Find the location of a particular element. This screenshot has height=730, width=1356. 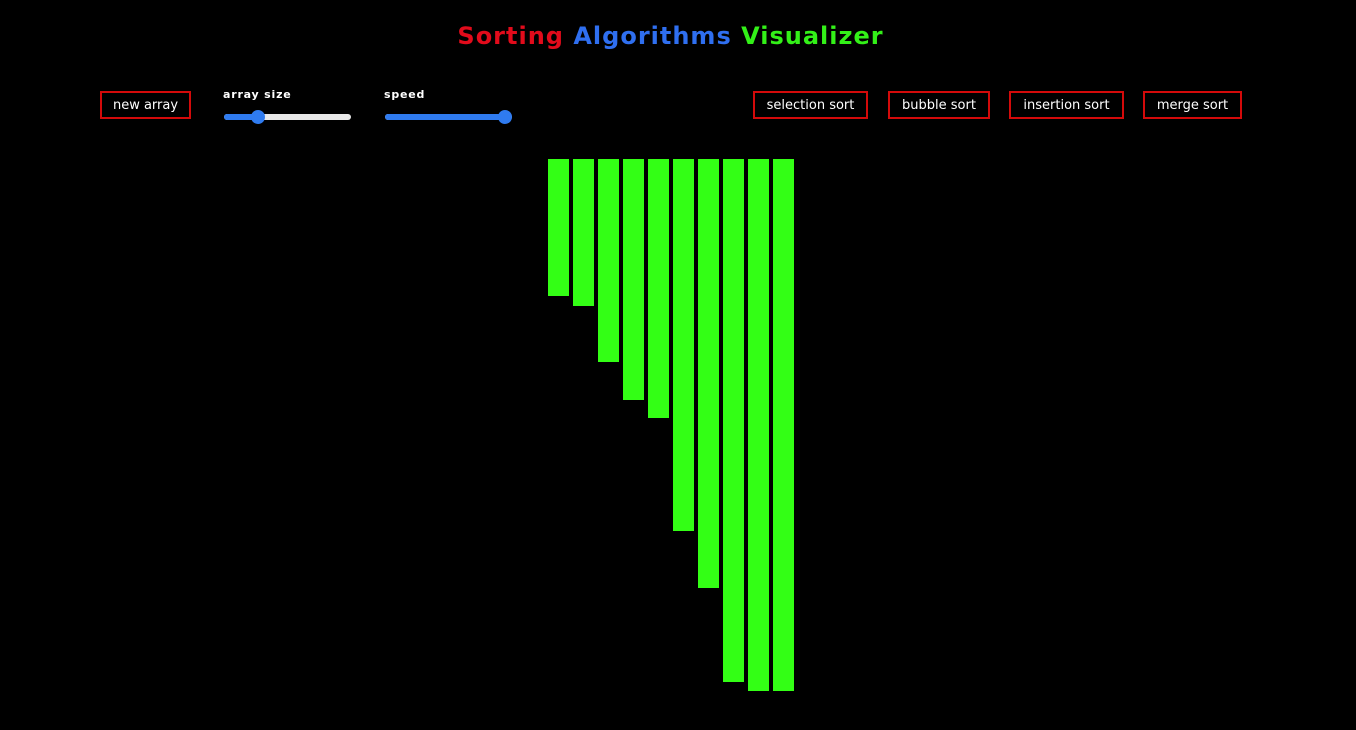

array-size-slider is located at coordinates (287, 117).